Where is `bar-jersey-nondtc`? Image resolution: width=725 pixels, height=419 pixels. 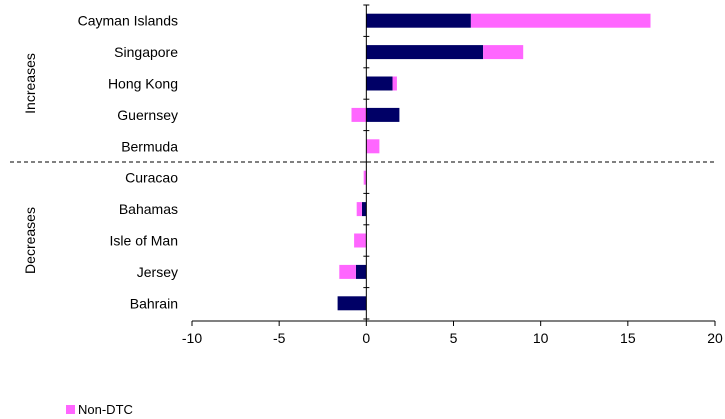
bar-jersey-nondtc is located at coordinates (347, 271).